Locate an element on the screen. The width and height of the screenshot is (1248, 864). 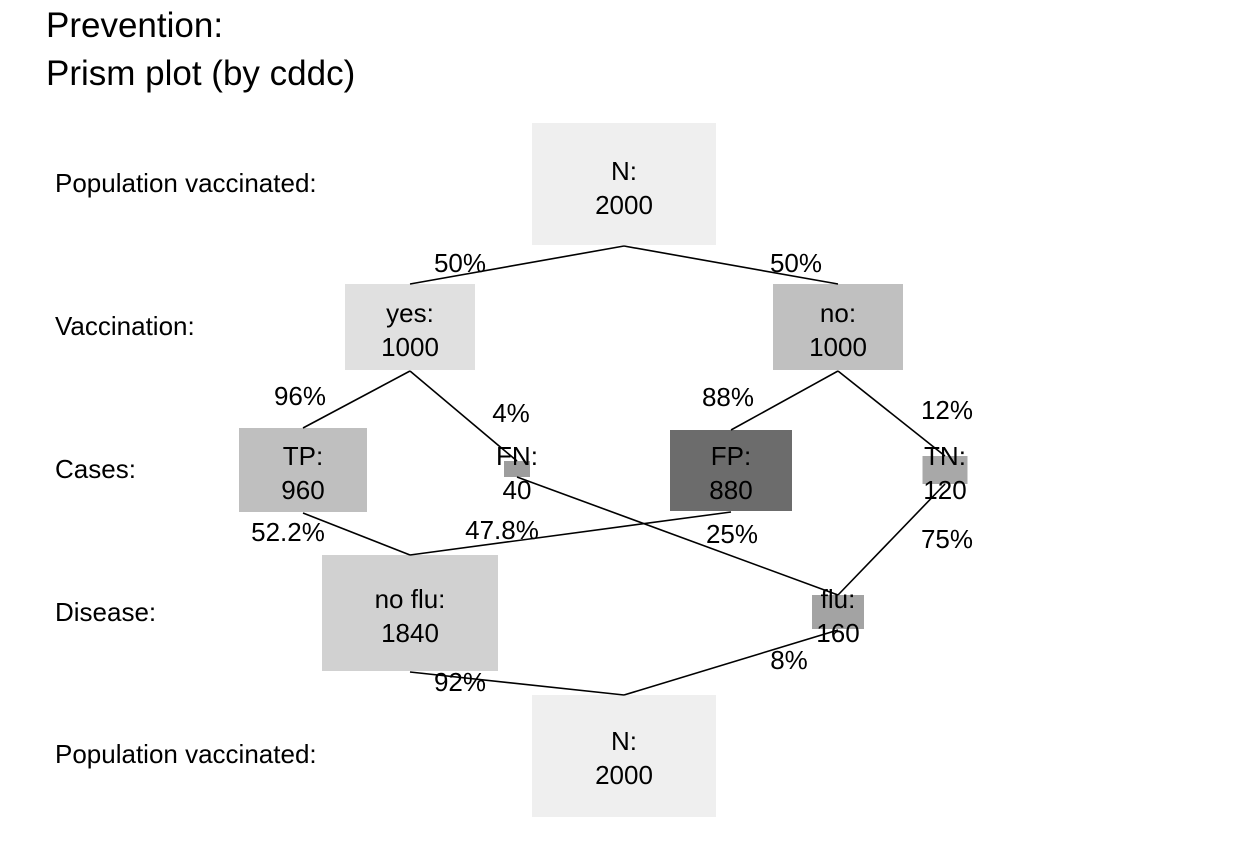
node-label-n-bottom: N: 2000 is located at coordinates (624, 758).